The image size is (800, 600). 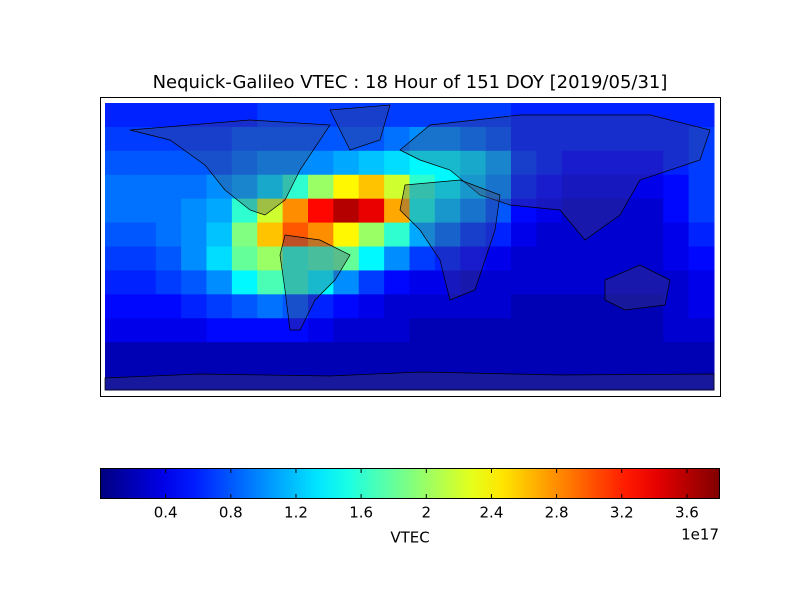 I want to click on colorbar-tick-label: 2.4, so click(x=492, y=513).